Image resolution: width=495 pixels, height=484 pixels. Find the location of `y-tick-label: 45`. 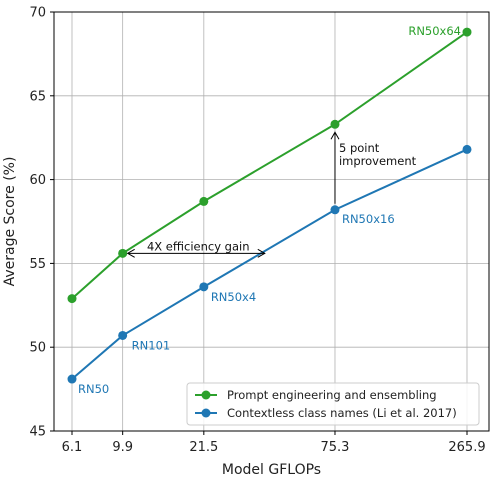

y-tick-label: 45 is located at coordinates (37, 432).